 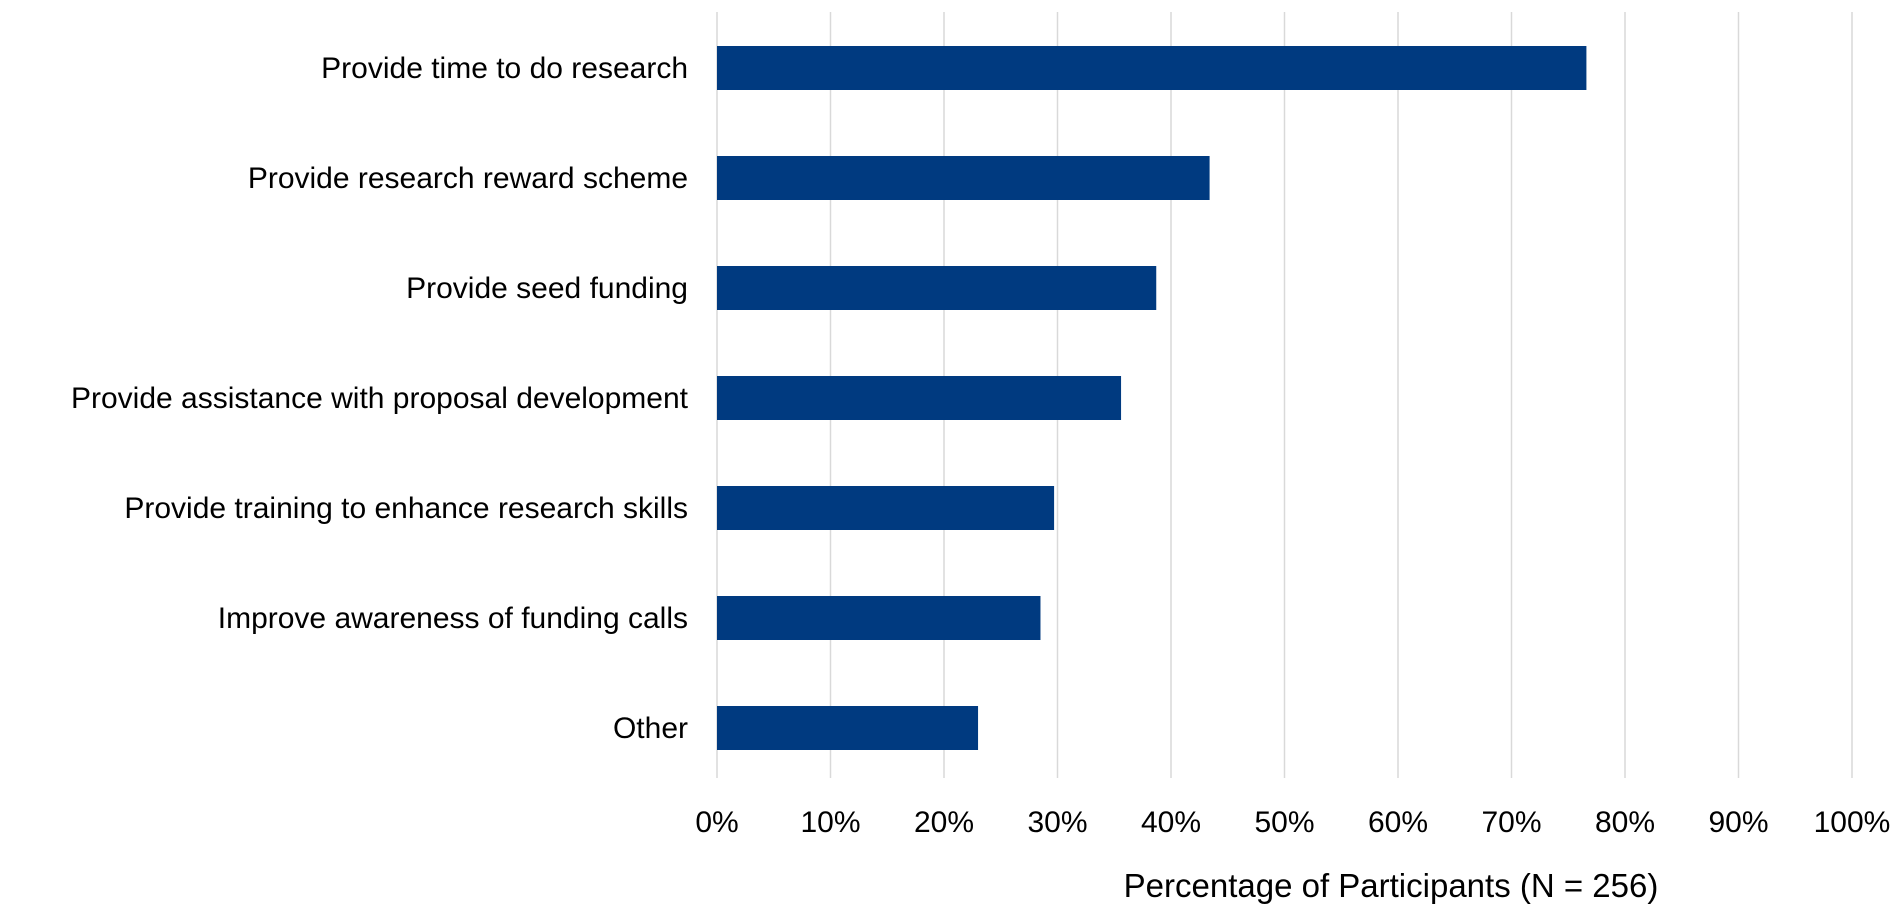 I want to click on x-tick-label: 50%, so click(x=1284, y=822).